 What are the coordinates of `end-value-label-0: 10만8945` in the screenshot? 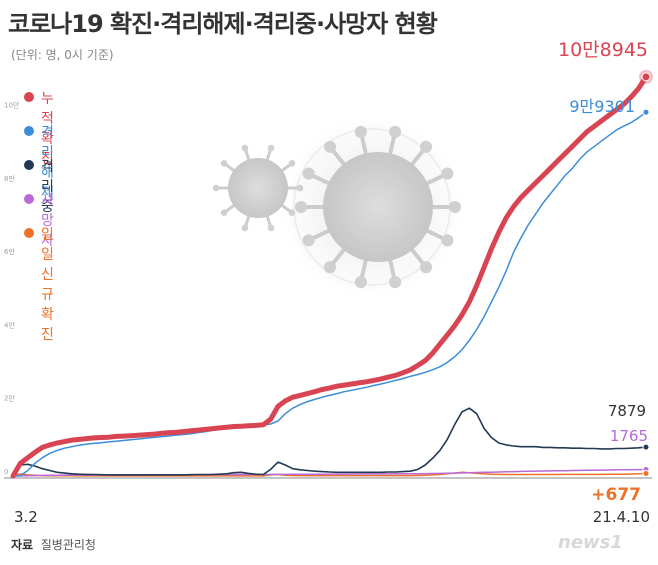 It's located at (603, 50).